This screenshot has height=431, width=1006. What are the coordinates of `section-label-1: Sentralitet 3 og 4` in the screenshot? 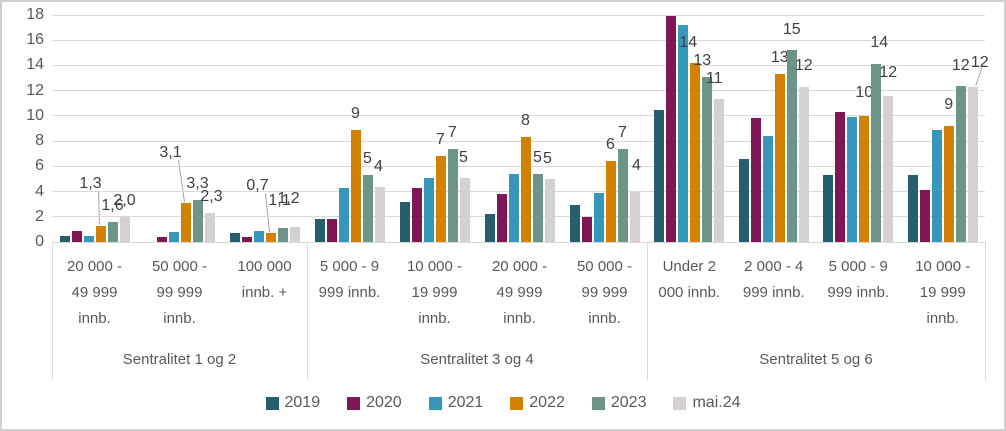 It's located at (477, 359).